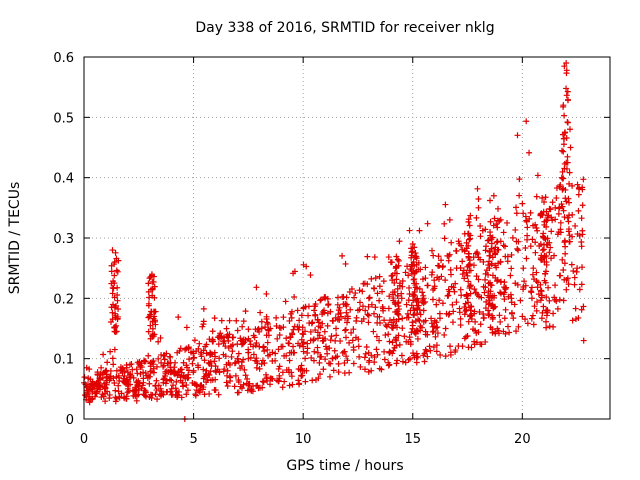 The width and height of the screenshot is (640, 480). I want to click on y-tick-label: 0.3, so click(63, 239).